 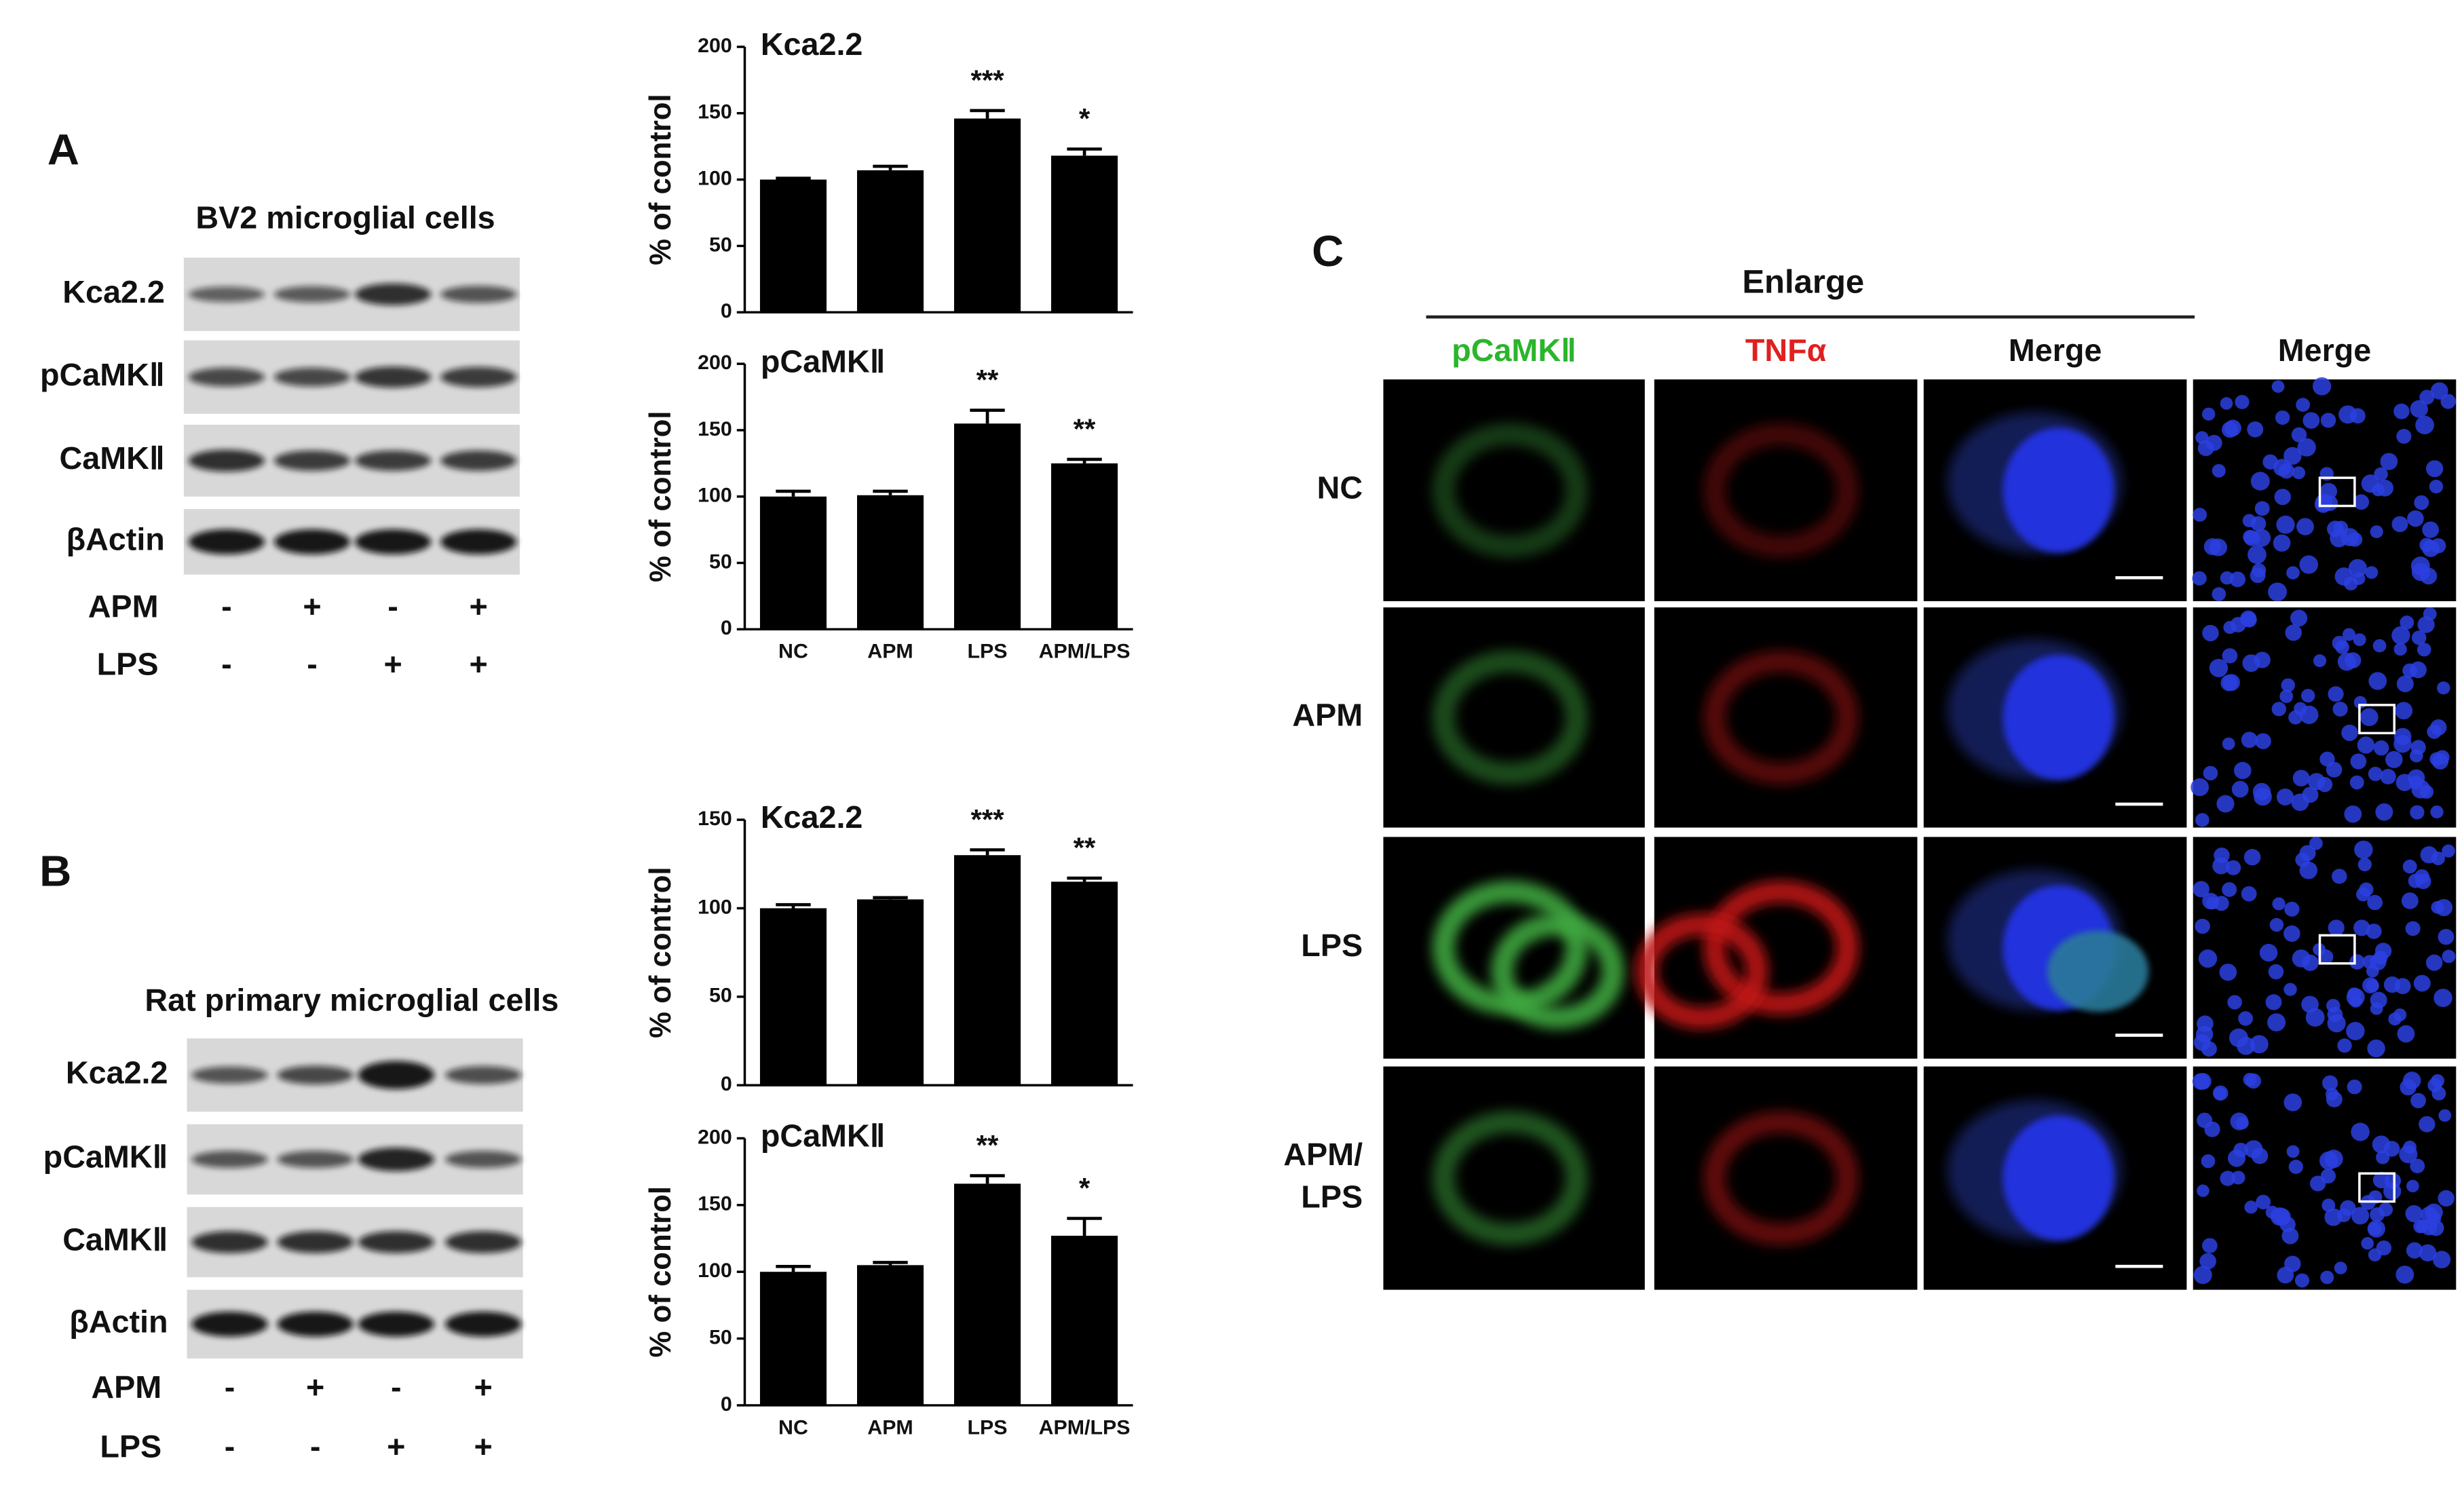 I want to click on column-header: TNFα, so click(x=1786, y=350).